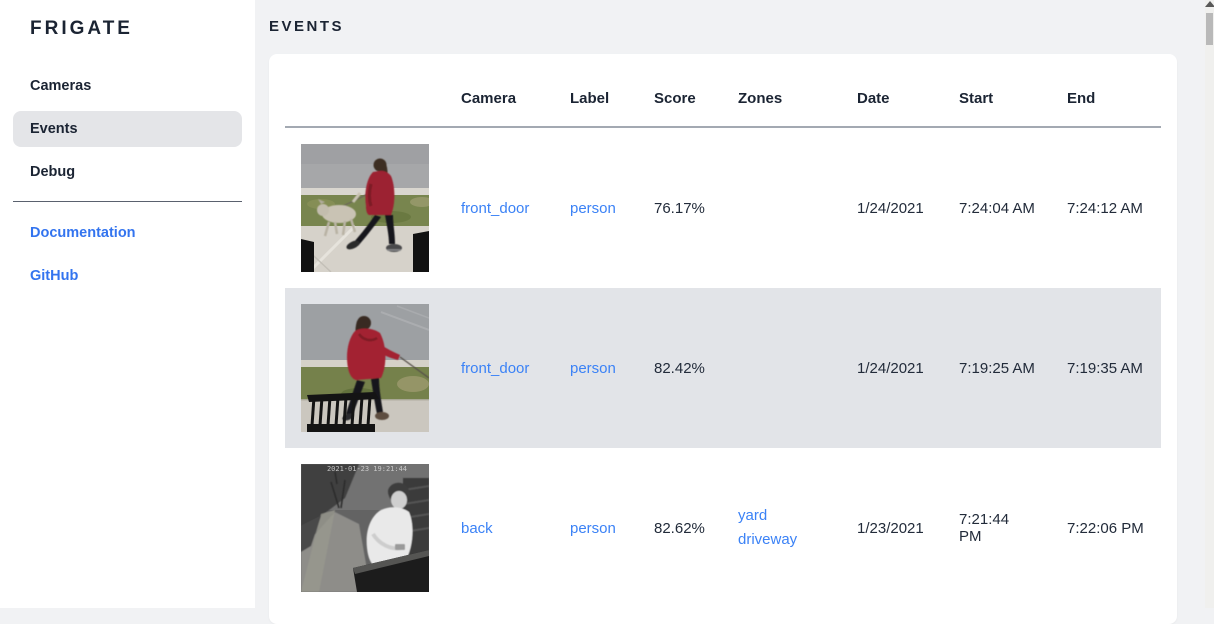 This screenshot has width=1214, height=624. What do you see at coordinates (890, 528) in the screenshot?
I see `date-value: 1/23/2021` at bounding box center [890, 528].